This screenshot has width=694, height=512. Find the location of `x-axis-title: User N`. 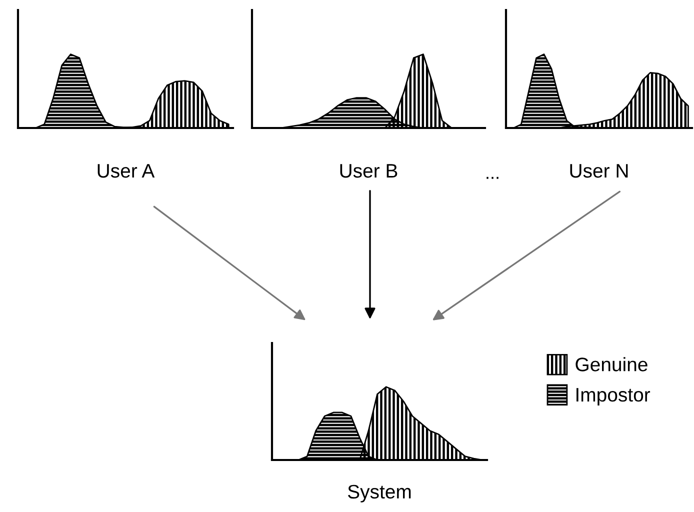

x-axis-title: User N is located at coordinates (599, 171).